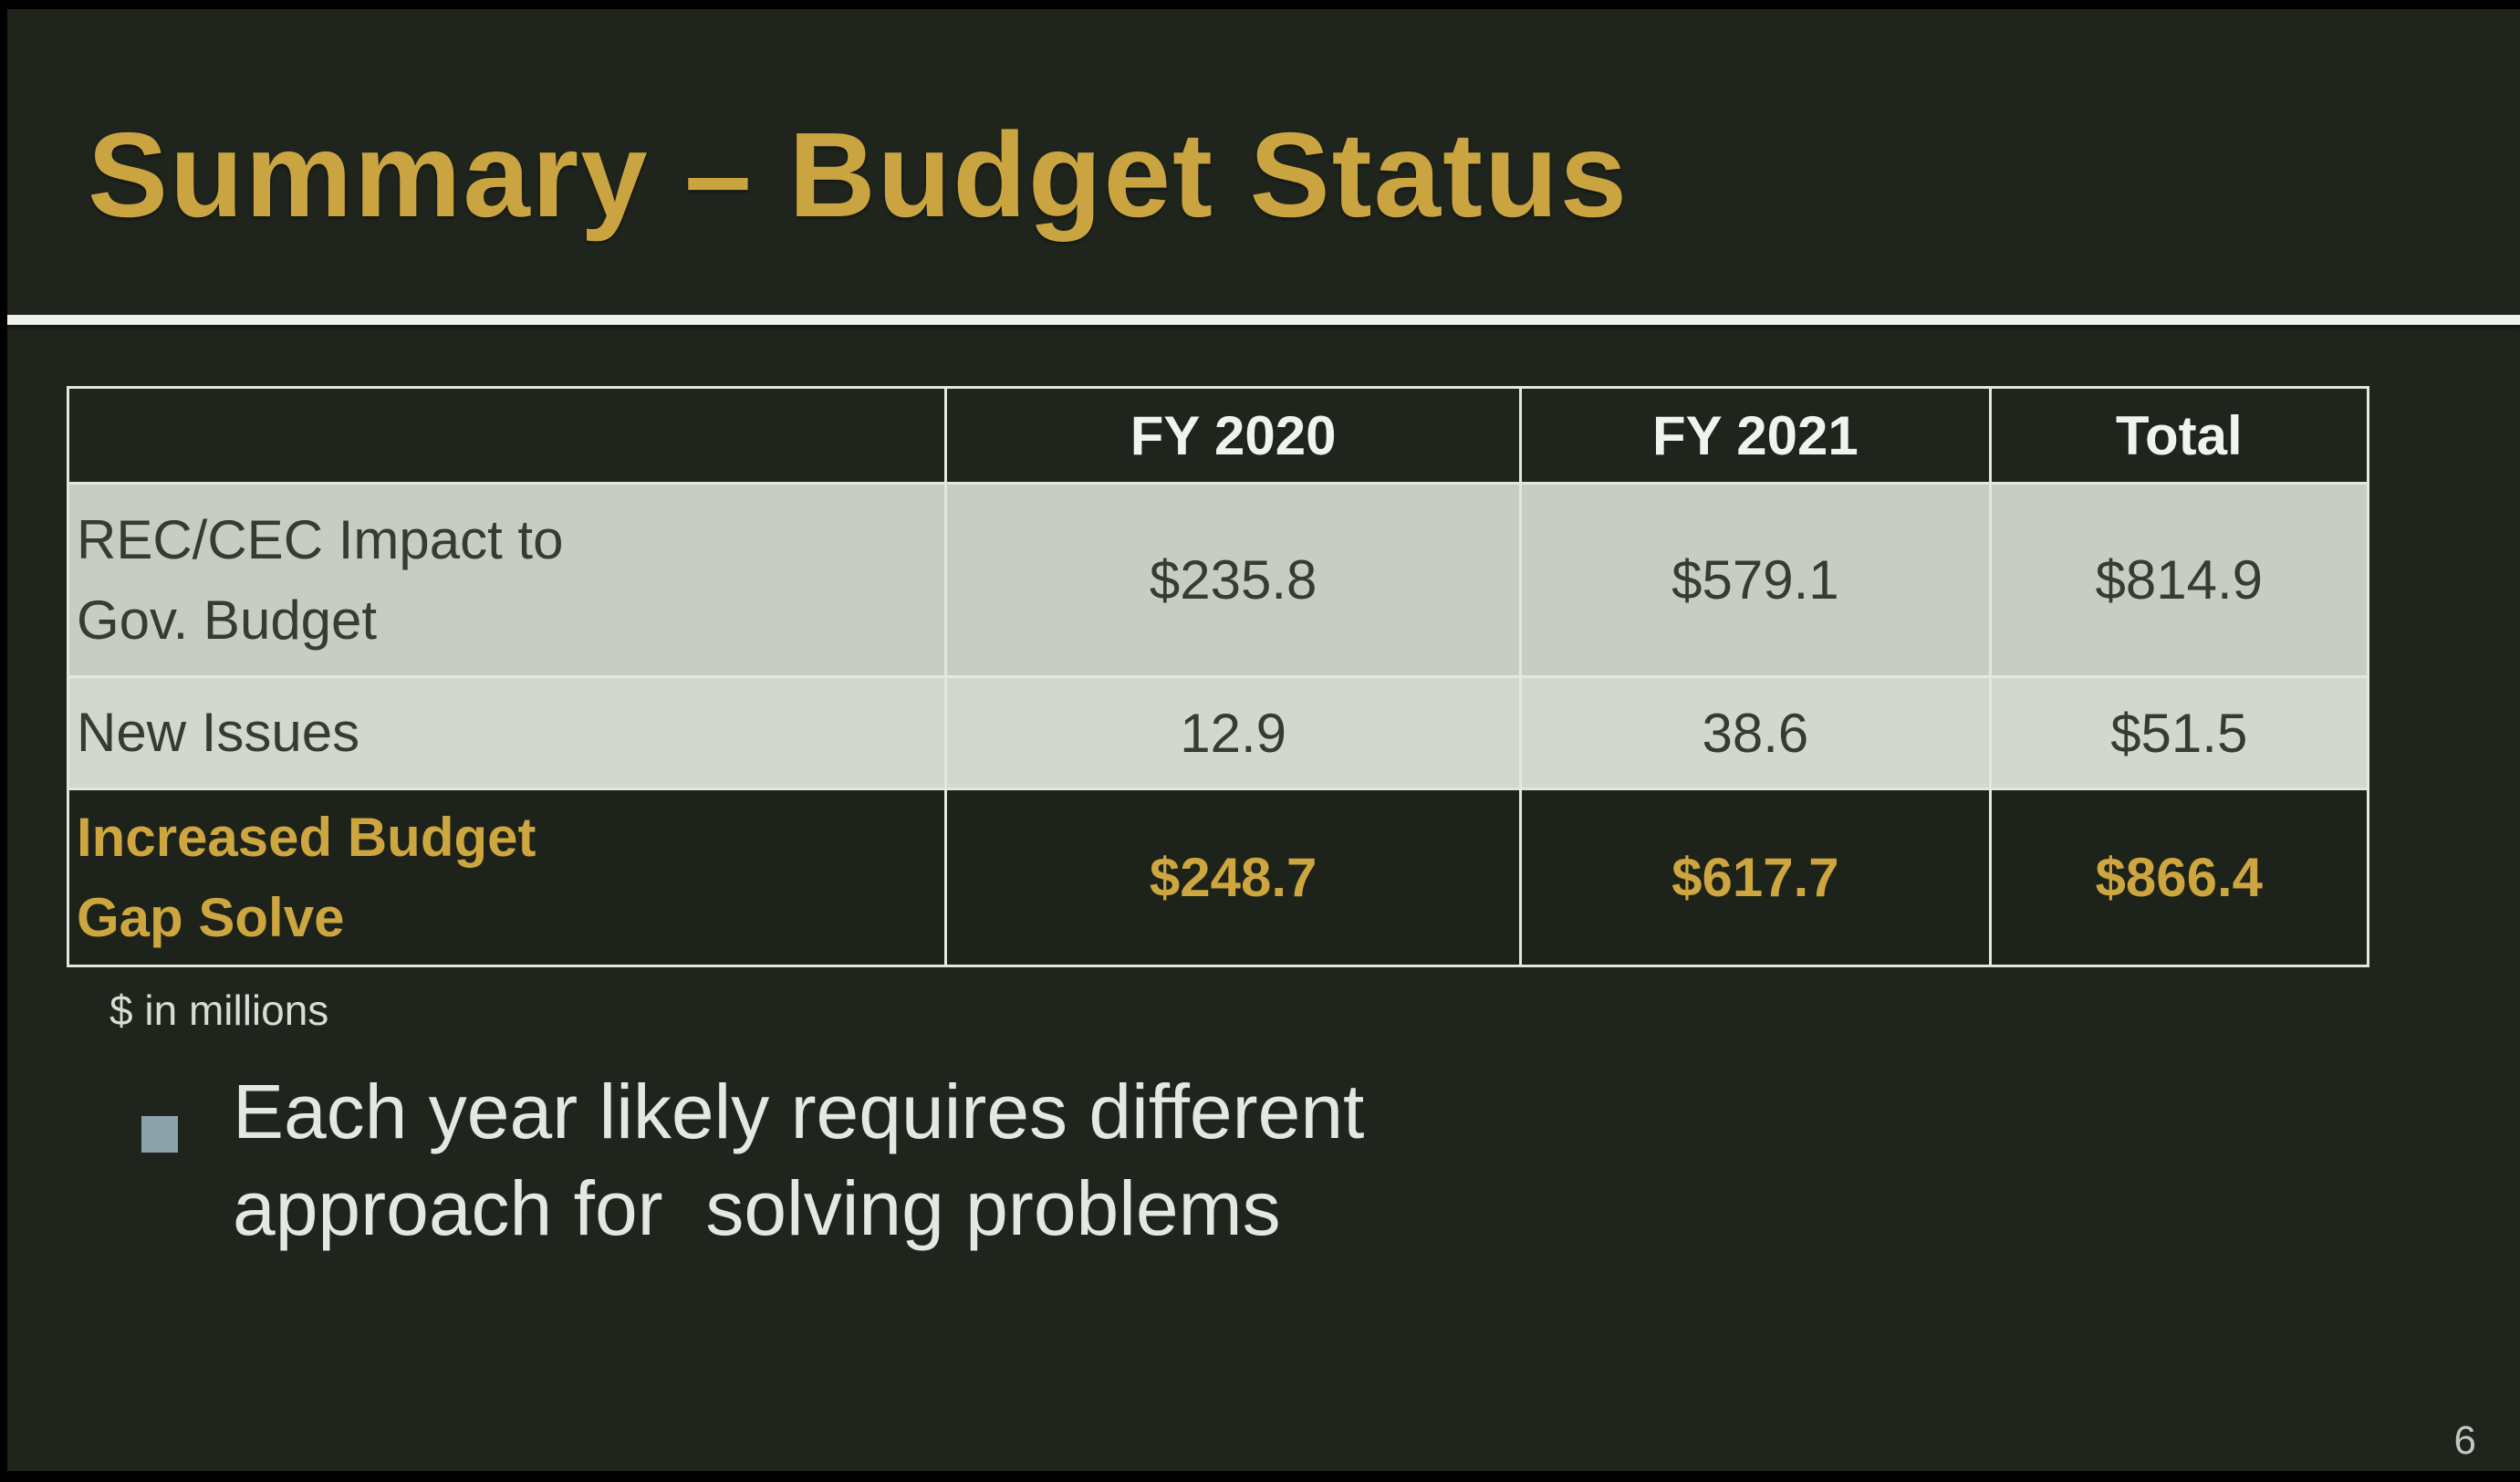  Describe the element at coordinates (1755, 580) in the screenshot. I see `cell-fy2021: $579.1` at that location.